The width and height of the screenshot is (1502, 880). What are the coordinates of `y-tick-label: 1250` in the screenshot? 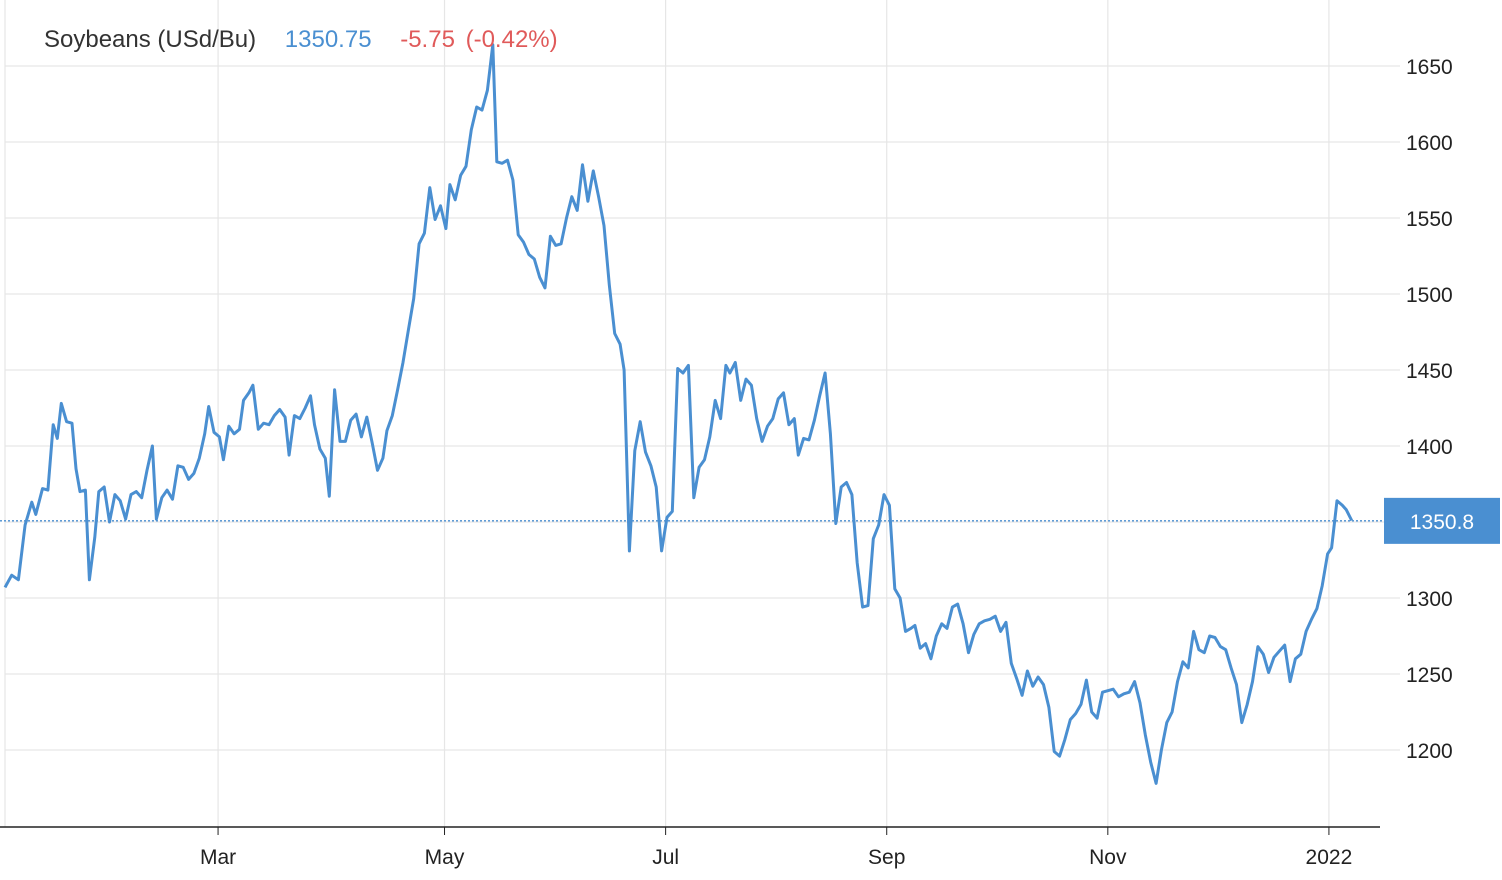 It's located at (1429, 675).